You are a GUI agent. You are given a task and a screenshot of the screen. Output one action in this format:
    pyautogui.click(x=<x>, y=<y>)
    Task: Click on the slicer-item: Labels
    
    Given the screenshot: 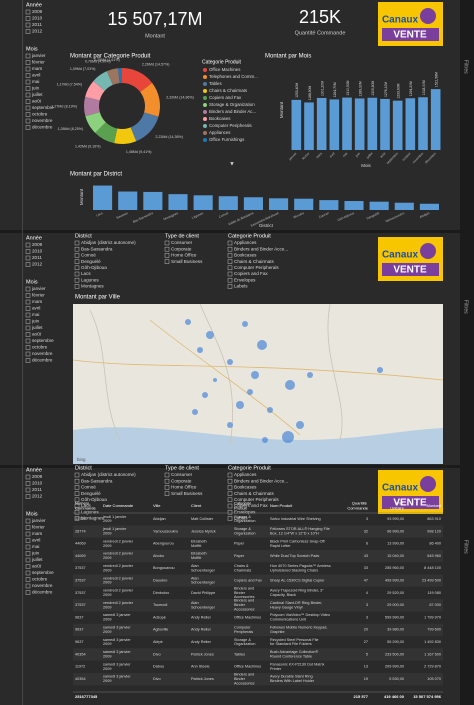 What is the action you would take?
    pyautogui.click(x=241, y=286)
    